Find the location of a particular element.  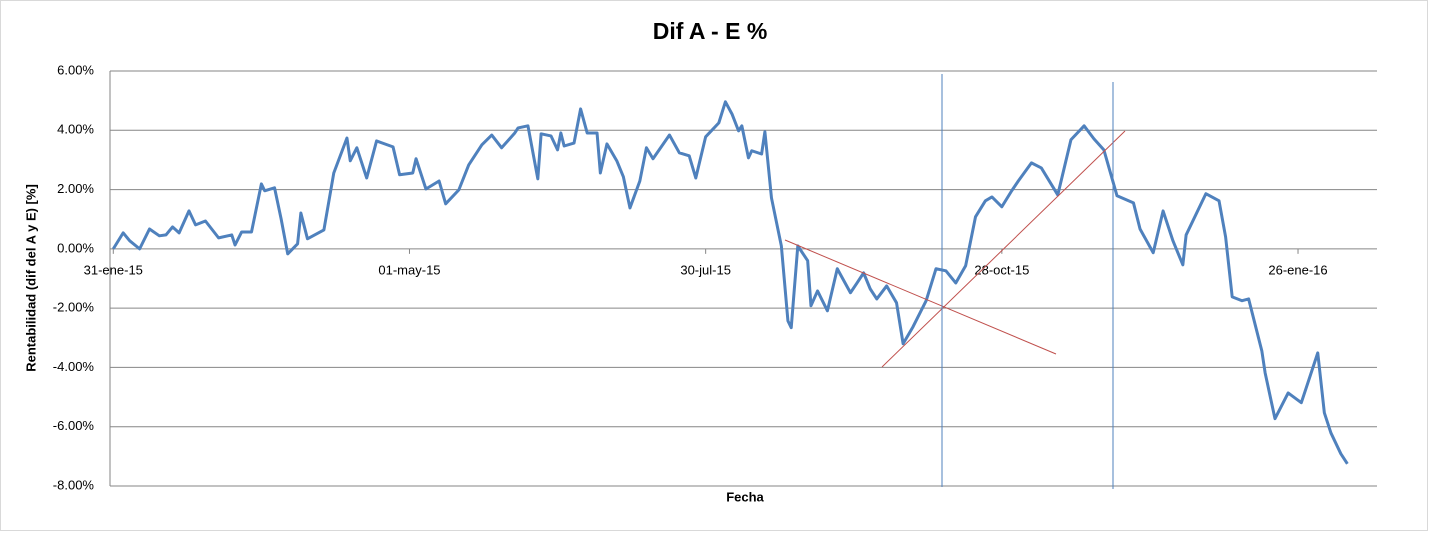

y-tick-label: 0.00% is located at coordinates (75, 247).